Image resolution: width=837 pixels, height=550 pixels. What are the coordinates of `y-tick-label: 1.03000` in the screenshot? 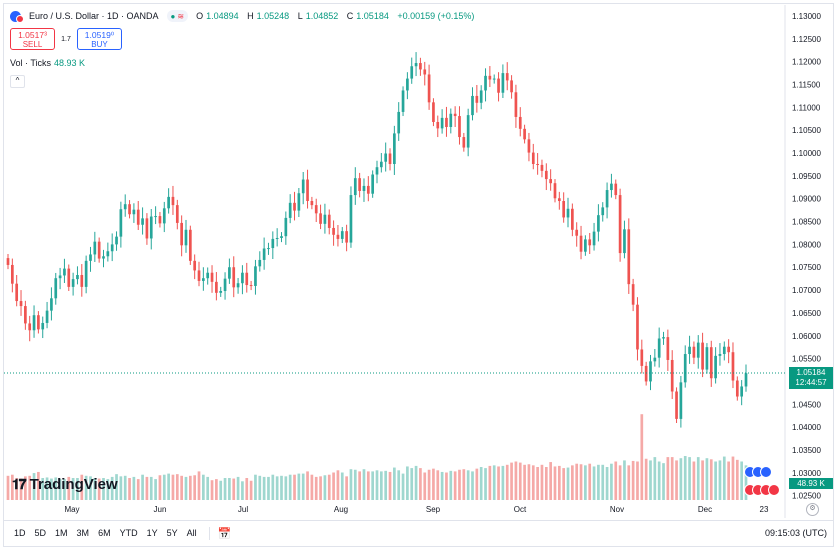 It's located at (806, 473).